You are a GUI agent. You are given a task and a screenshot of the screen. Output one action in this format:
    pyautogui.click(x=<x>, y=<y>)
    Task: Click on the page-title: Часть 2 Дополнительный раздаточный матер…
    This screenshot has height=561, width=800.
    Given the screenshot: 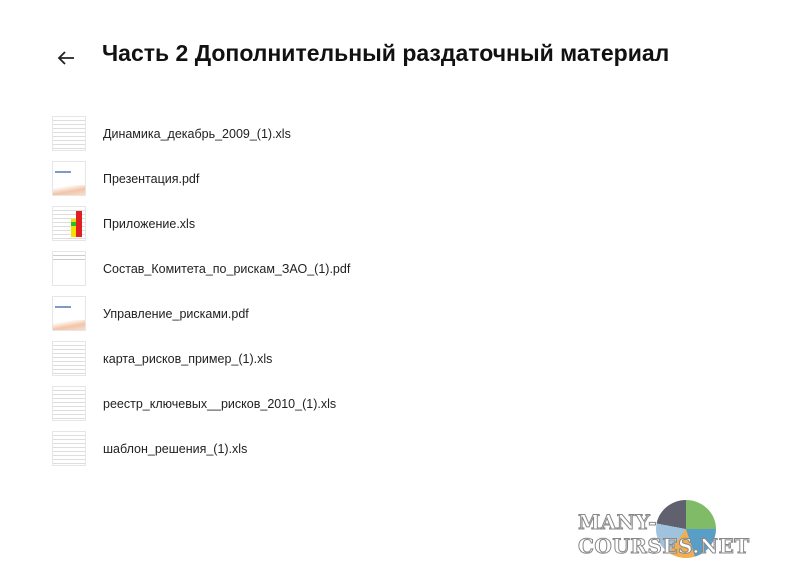 What is the action you would take?
    pyautogui.click(x=386, y=53)
    